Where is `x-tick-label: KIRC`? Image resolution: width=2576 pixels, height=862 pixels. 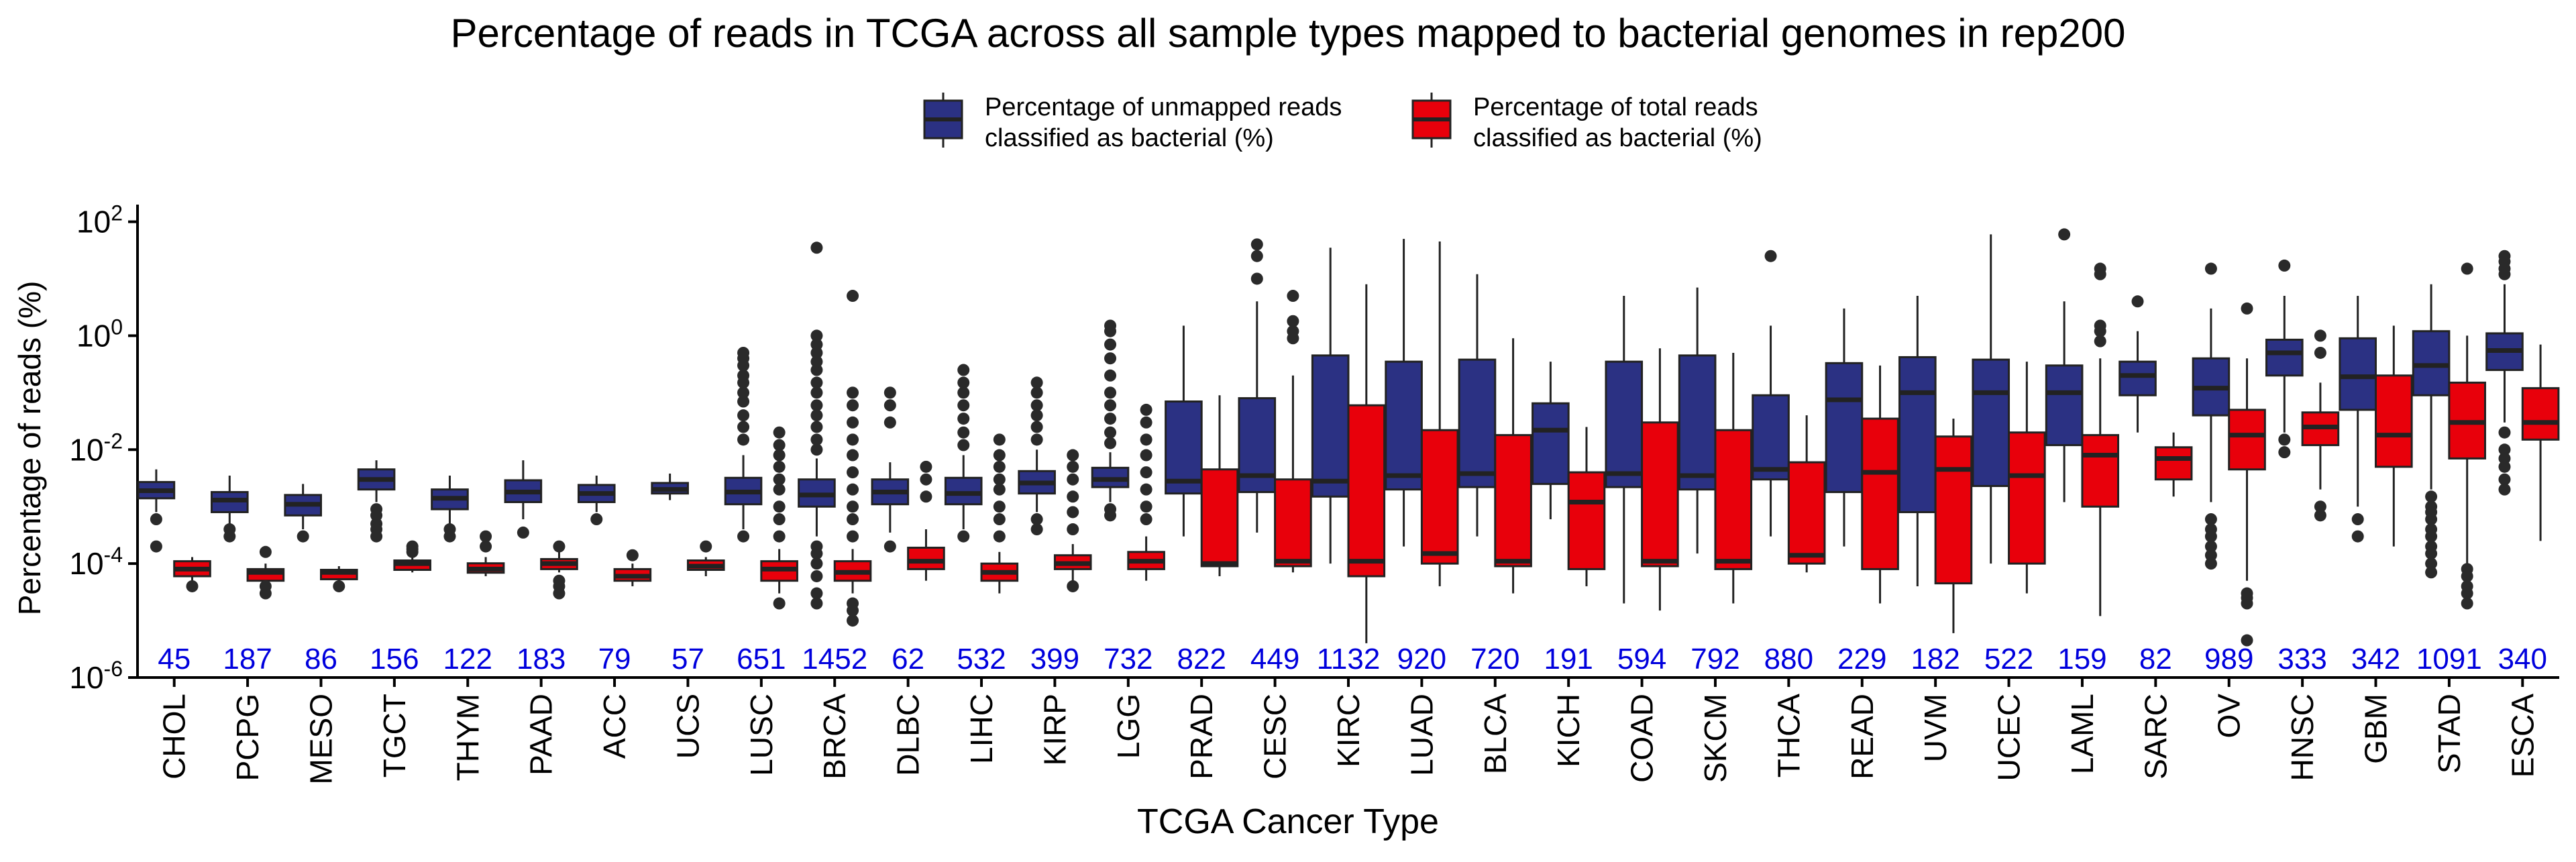 x-tick-label: KIRC is located at coordinates (1348, 730).